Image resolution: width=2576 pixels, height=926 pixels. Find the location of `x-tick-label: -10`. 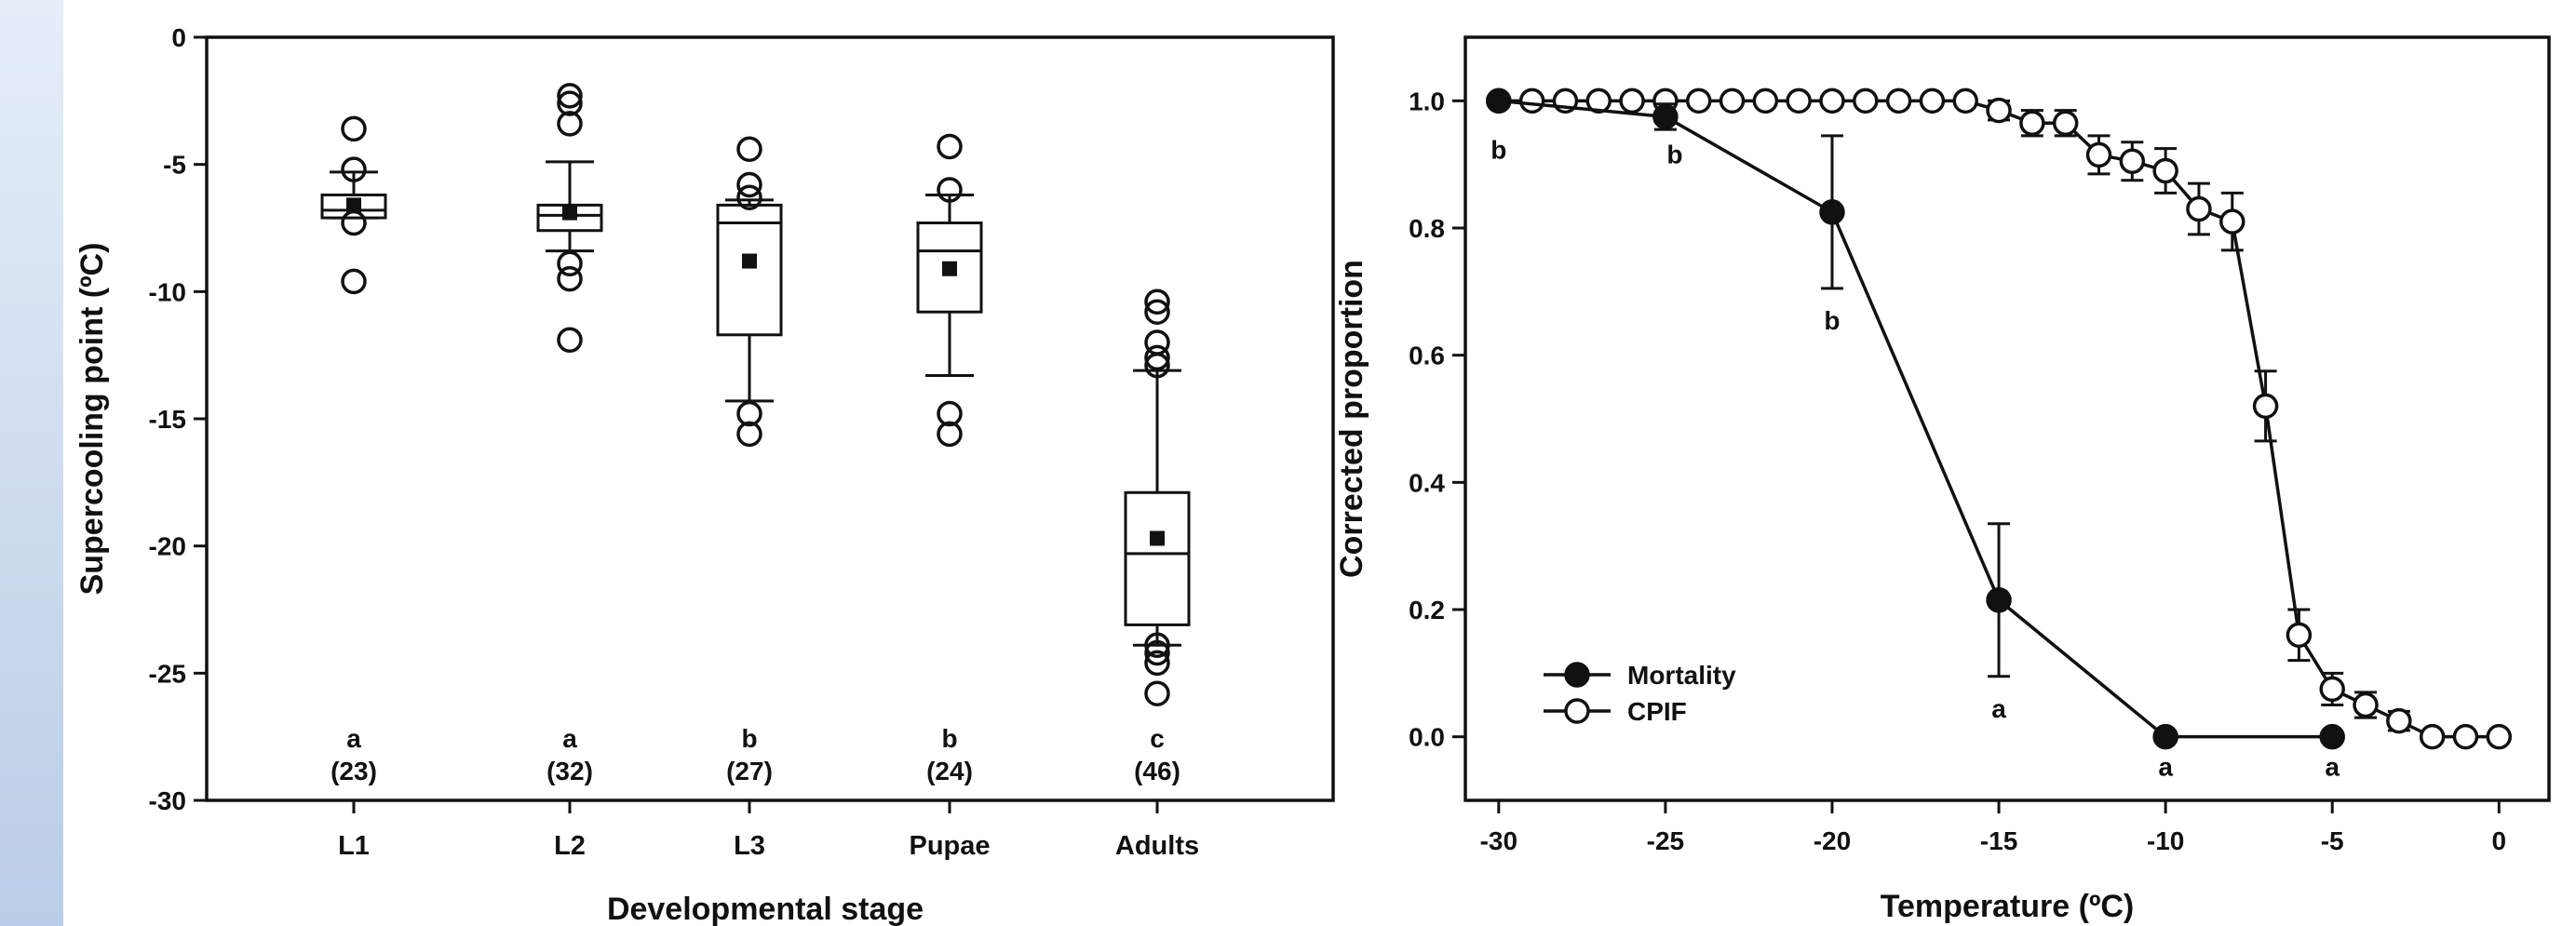

x-tick-label: -10 is located at coordinates (2165, 841).